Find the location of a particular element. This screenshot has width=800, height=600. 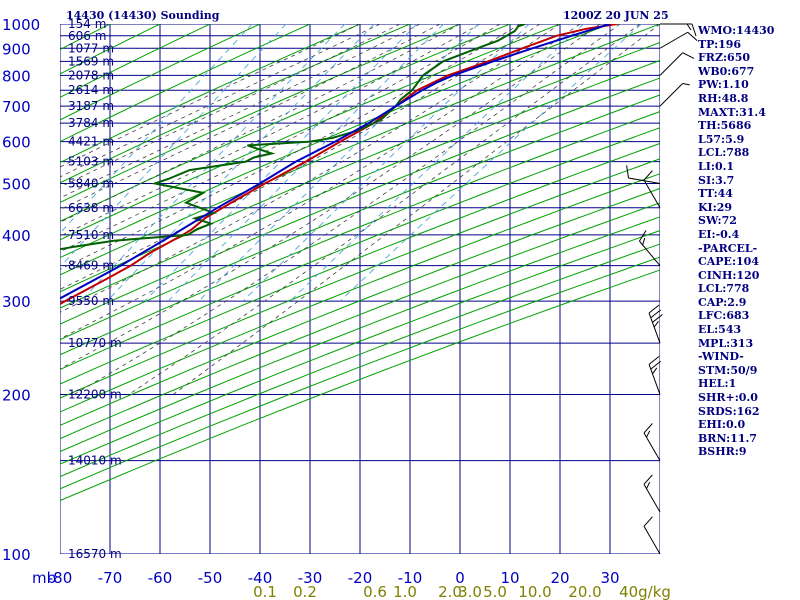

stat-line: WB0:677 is located at coordinates (726, 71).